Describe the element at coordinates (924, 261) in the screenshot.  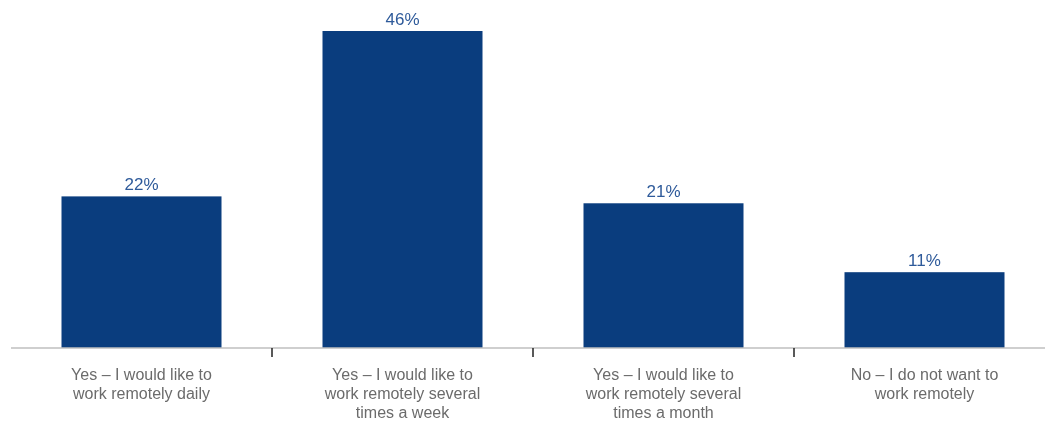
I see `data-label: 11%` at that location.